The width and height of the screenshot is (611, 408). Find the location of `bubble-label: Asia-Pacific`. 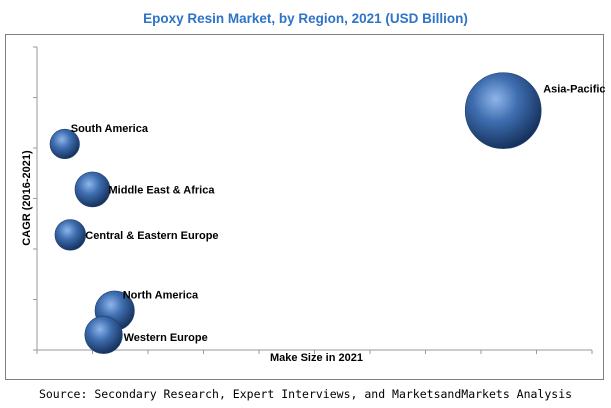

bubble-label: Asia-Pacific is located at coordinates (574, 90).